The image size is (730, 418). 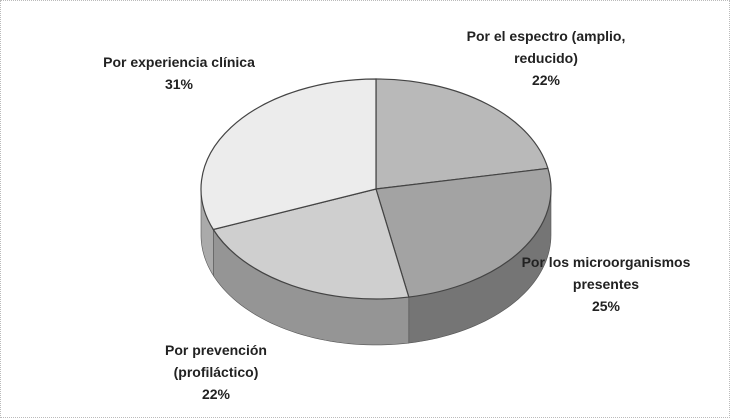 I want to click on category-name: Por el espectro (amplio, reducido), so click(x=546, y=47).